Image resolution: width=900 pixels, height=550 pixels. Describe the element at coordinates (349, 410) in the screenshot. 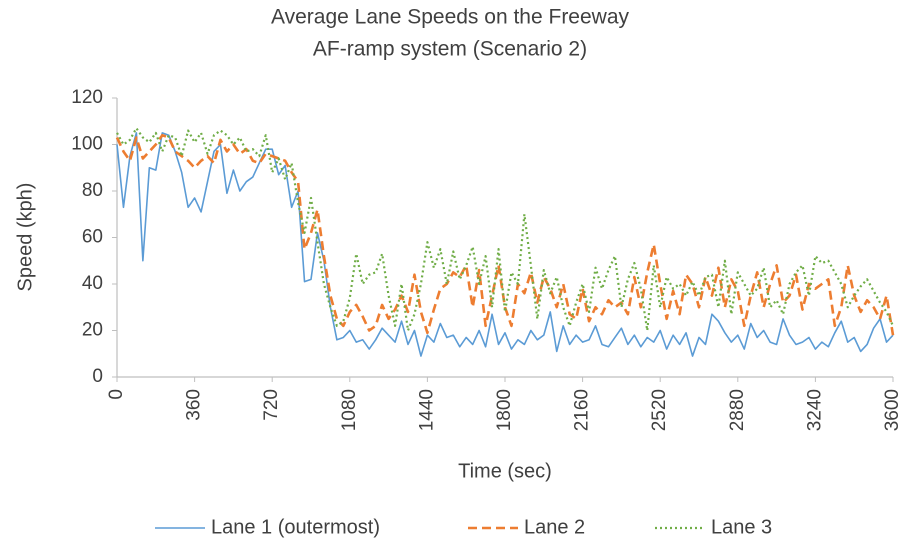

I see `x-tick-label: 1080` at that location.